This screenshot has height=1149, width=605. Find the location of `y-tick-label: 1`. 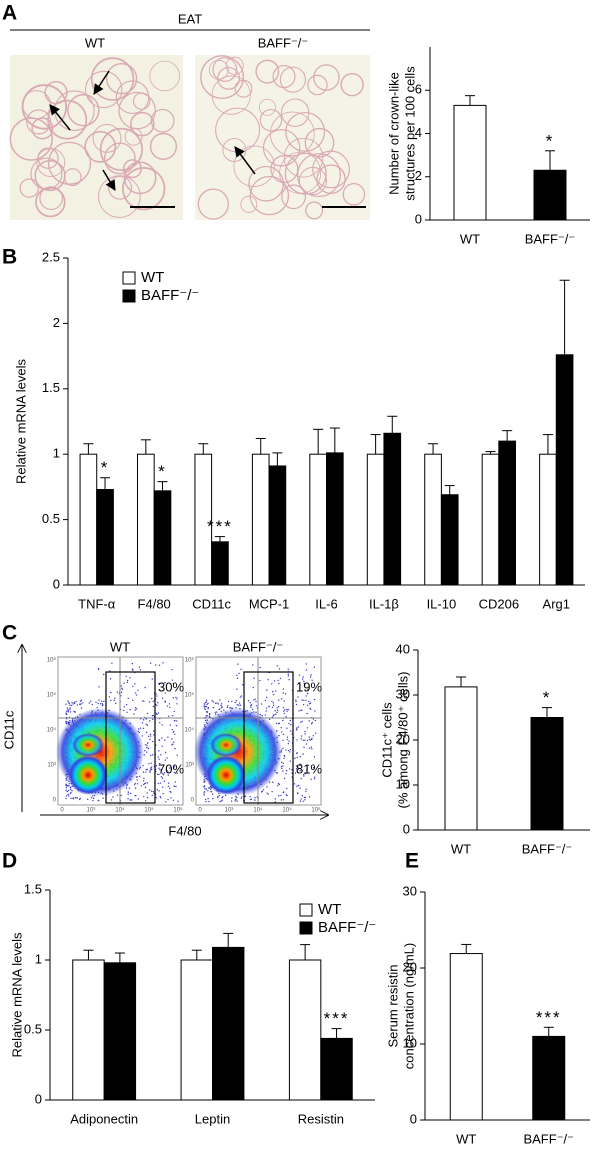

y-tick-label: 1 is located at coordinates (56, 453).